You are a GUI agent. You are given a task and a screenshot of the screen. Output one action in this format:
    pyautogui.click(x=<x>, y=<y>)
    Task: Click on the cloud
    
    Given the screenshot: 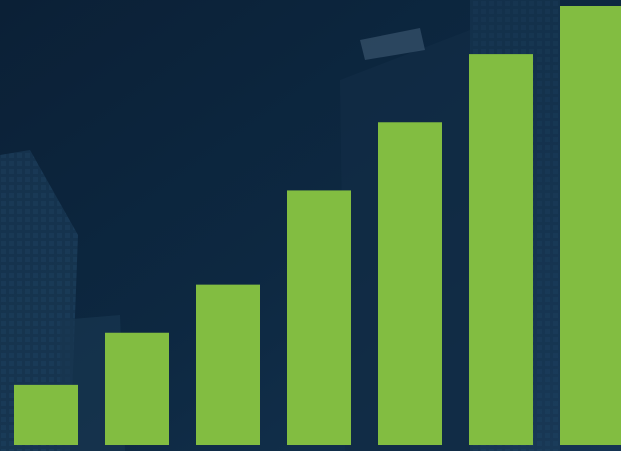 What is the action you would take?
    pyautogui.click(x=392, y=44)
    